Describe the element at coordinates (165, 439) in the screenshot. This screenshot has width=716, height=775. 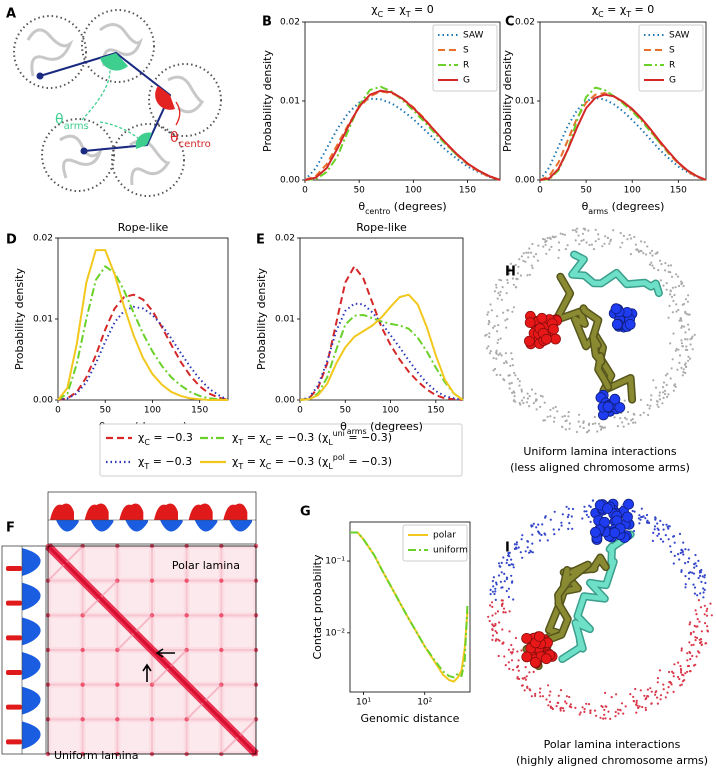
I see `legend-label: χC = −0.3` at that location.